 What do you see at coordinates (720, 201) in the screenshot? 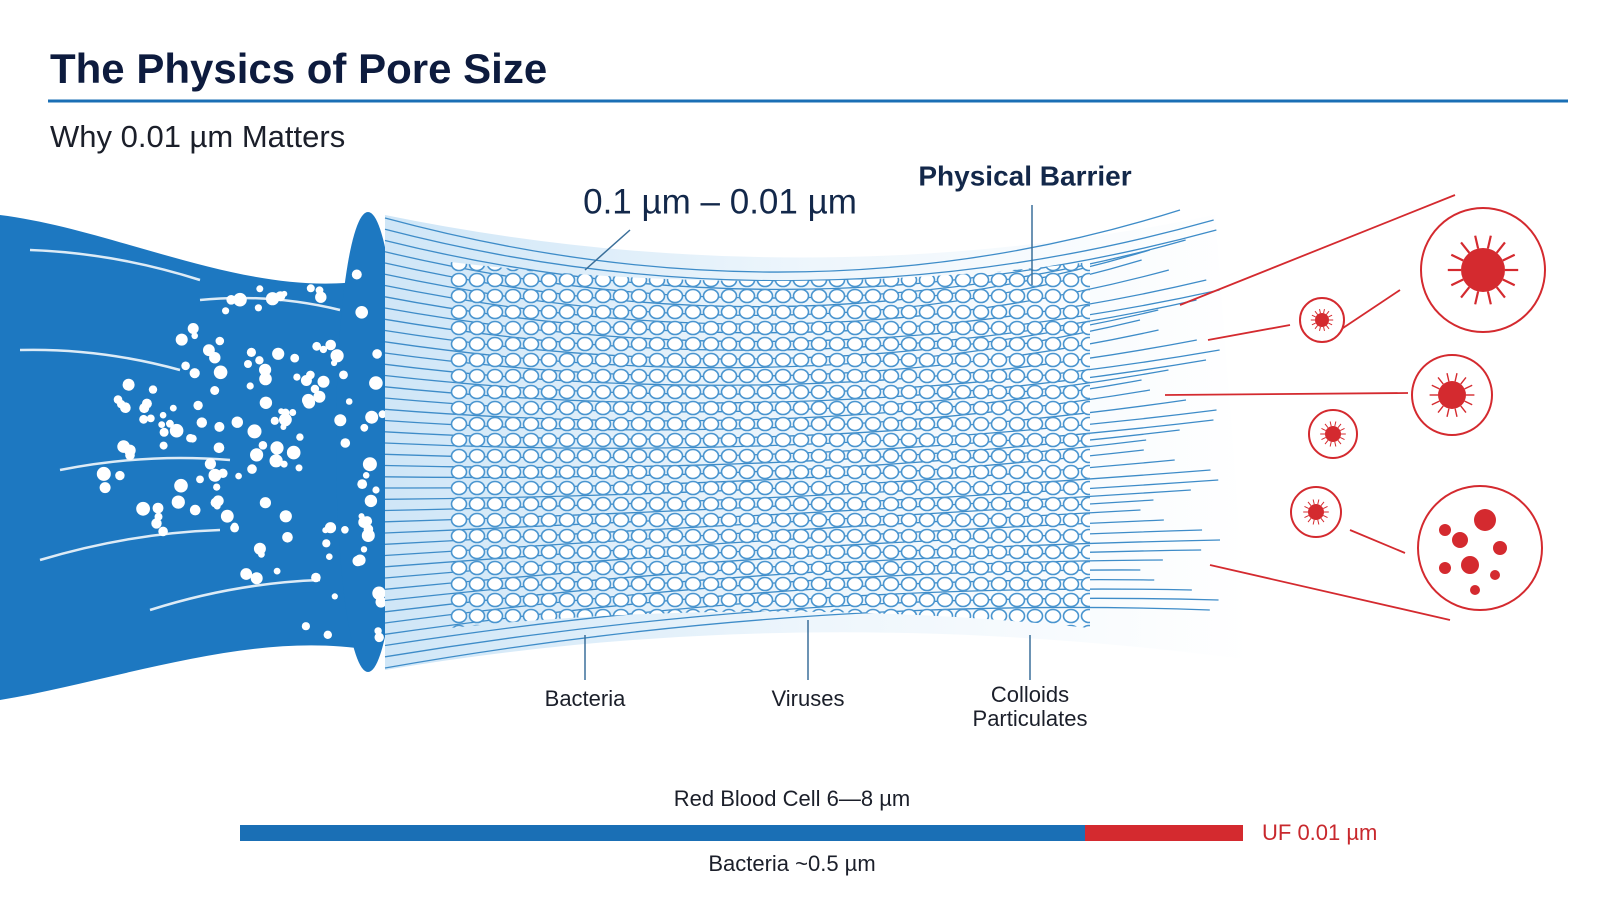
I see `pore-range: 0.1 µm – 0.01 µm` at bounding box center [720, 201].